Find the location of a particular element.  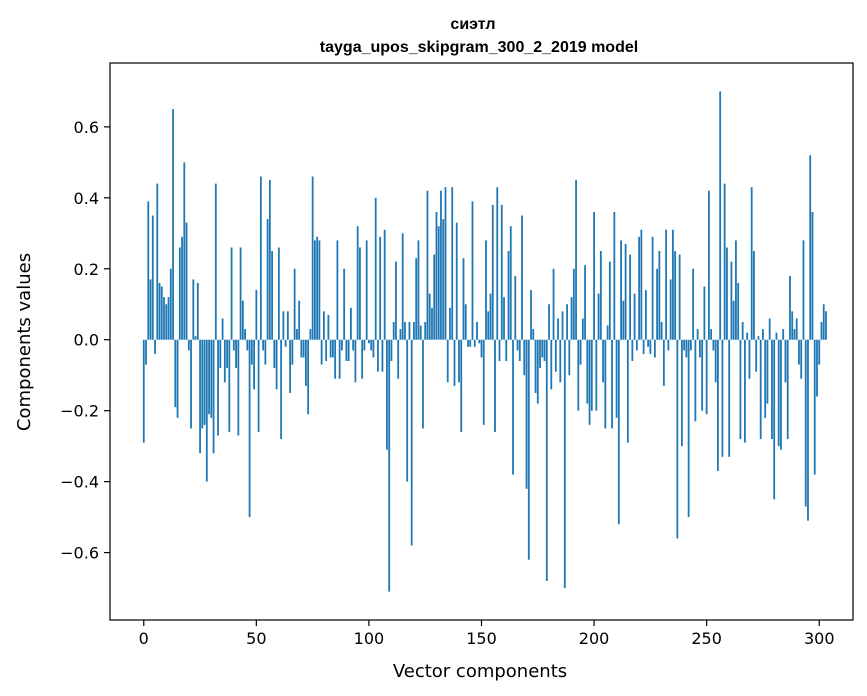

y-tick-label: −0.6 is located at coordinates (79, 553).